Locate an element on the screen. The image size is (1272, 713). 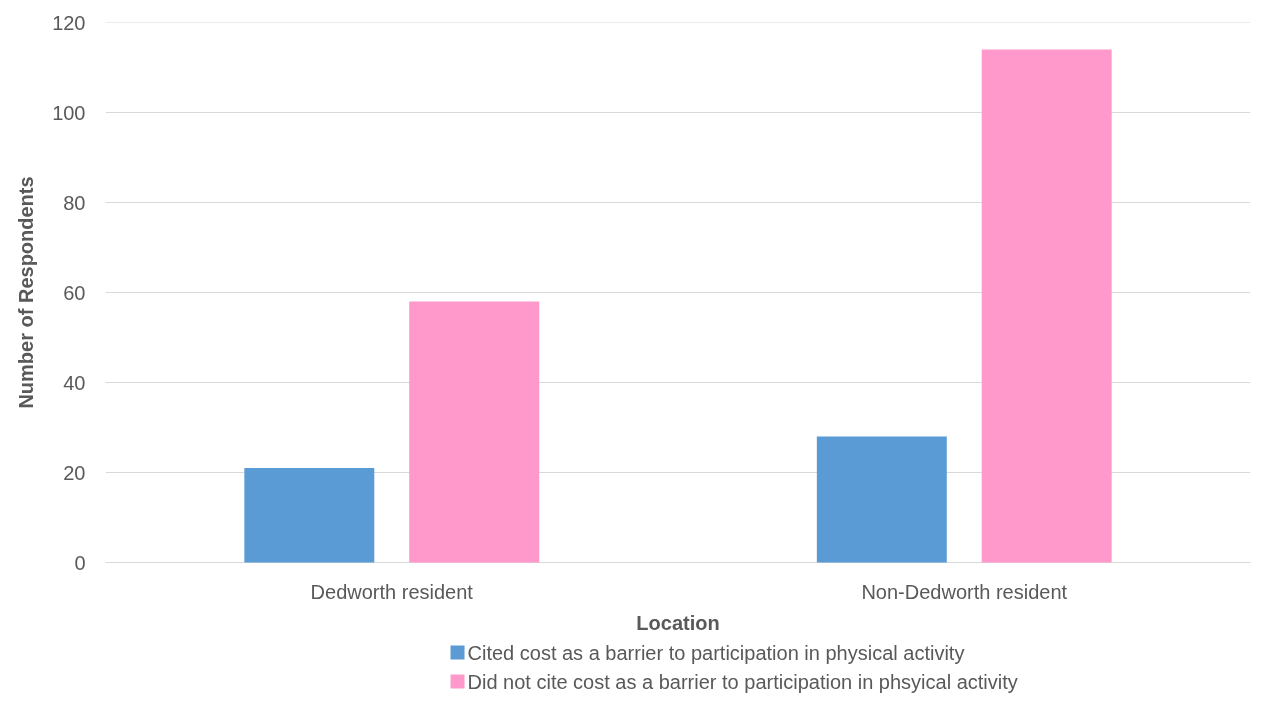
y-tick-label: 0 is located at coordinates (80, 562).